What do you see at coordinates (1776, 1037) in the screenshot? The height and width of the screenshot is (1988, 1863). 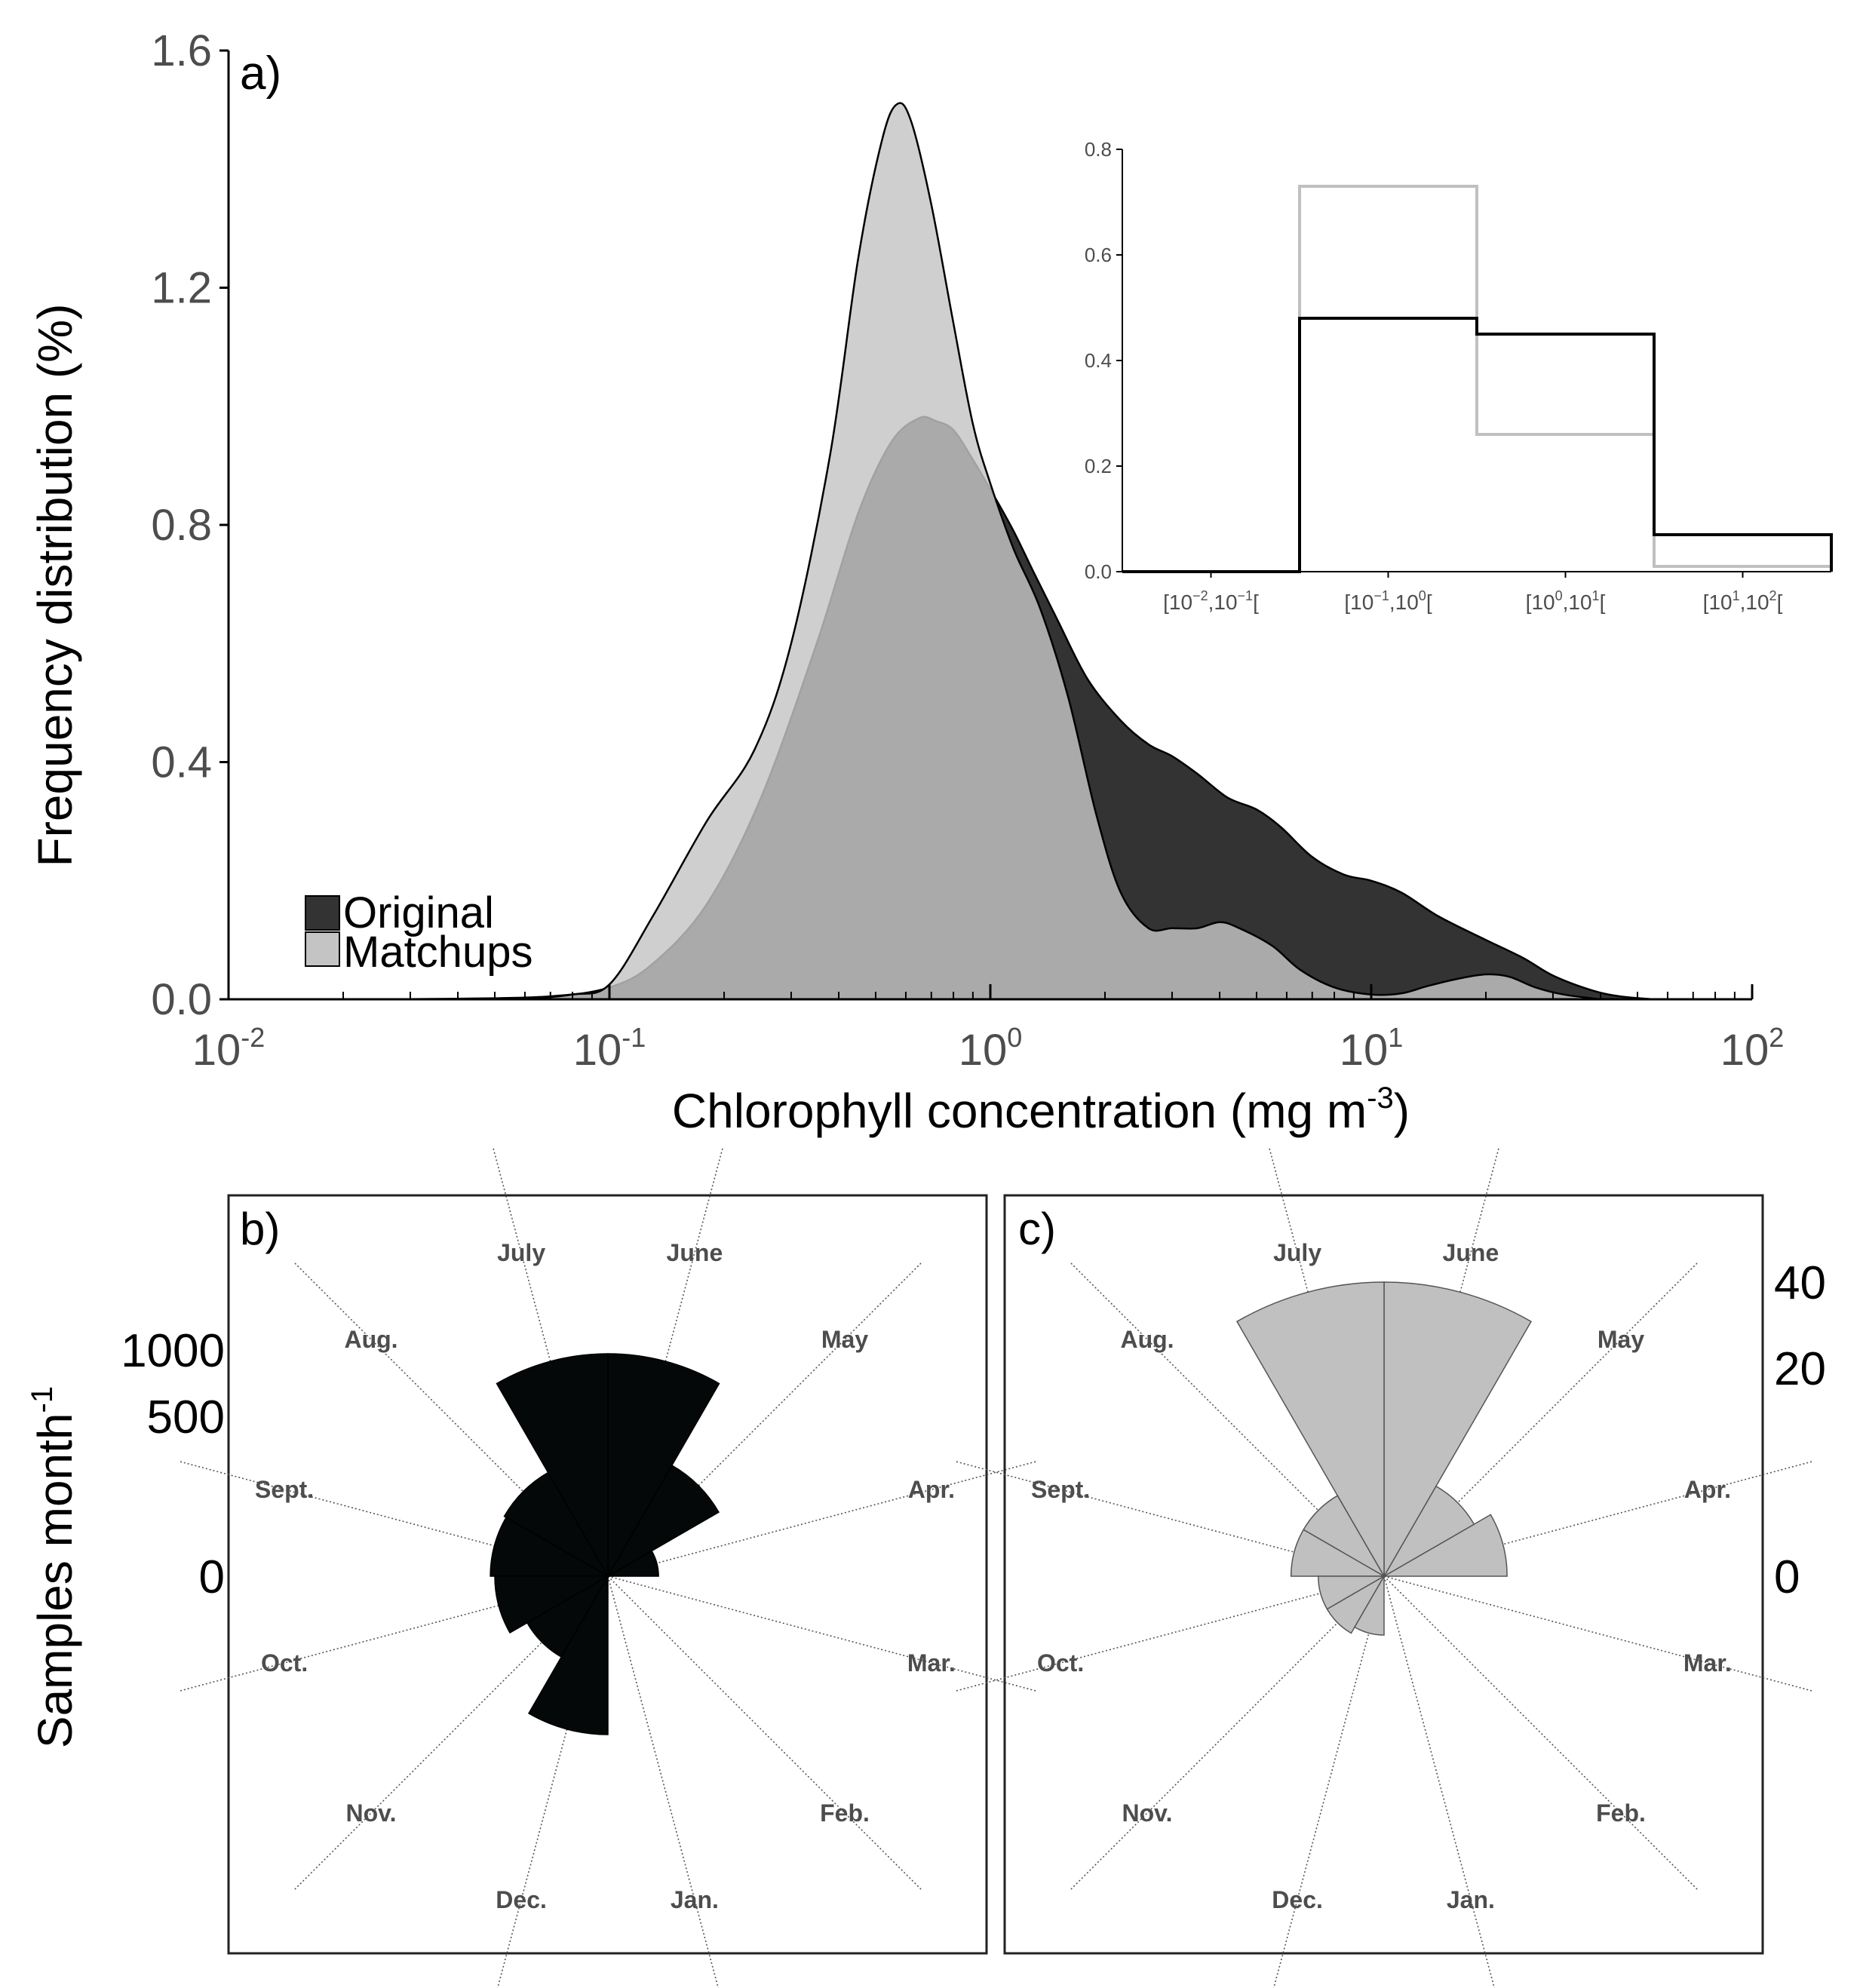 I see `x-tick-label-exp: 2` at bounding box center [1776, 1037].